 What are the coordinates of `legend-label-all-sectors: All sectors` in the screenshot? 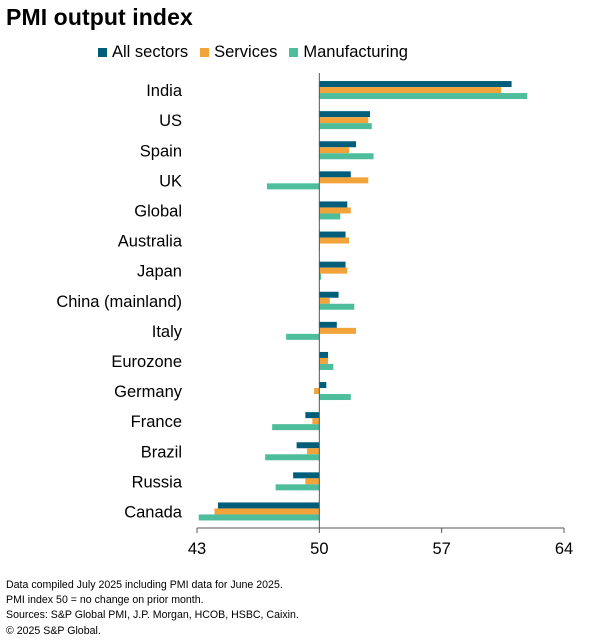 It's located at (150, 51).